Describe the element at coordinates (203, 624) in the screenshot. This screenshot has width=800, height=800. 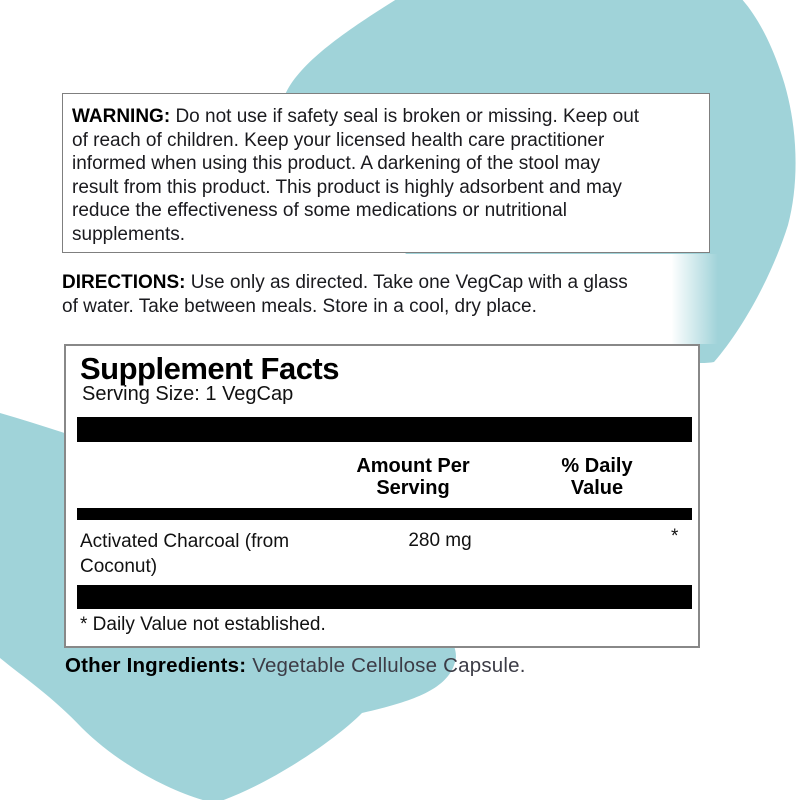
I see `daily-value-footnote: * Daily Value not established.` at that location.